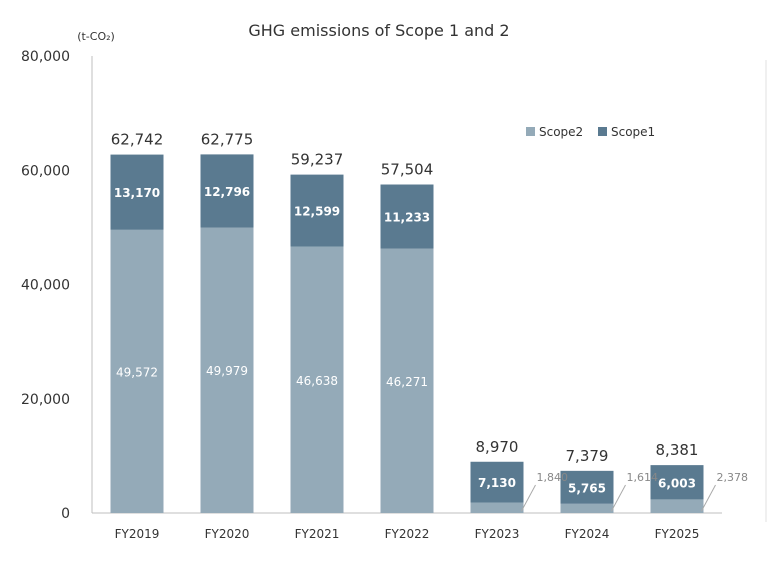  Describe the element at coordinates (45, 171) in the screenshot. I see `y-tick-label-3: 60,000` at that location.